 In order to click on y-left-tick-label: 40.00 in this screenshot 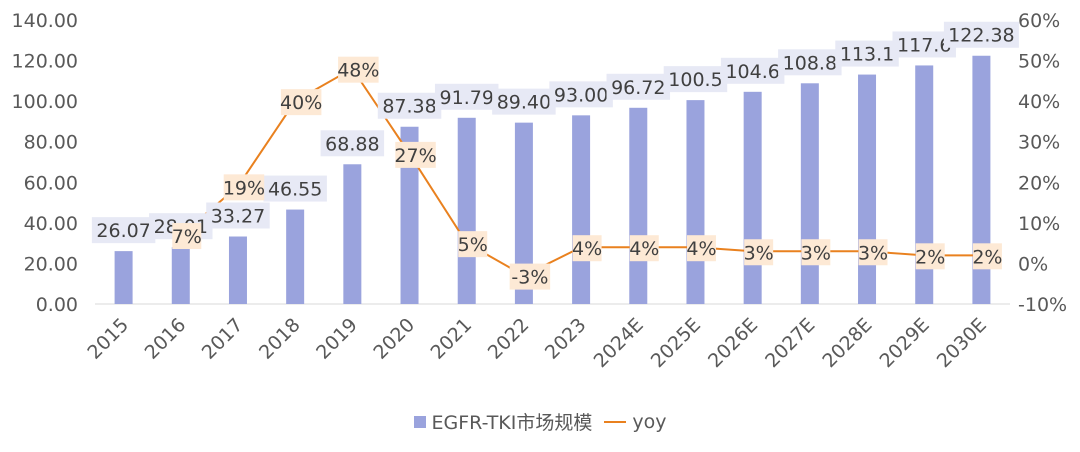, I will do `click(51, 224)`.